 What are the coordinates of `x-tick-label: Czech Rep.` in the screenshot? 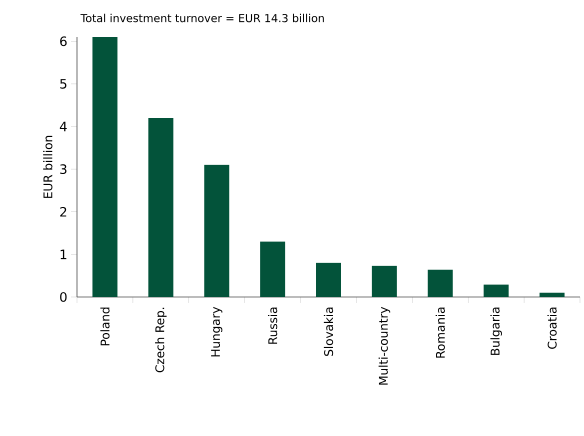 It's located at (161, 340).